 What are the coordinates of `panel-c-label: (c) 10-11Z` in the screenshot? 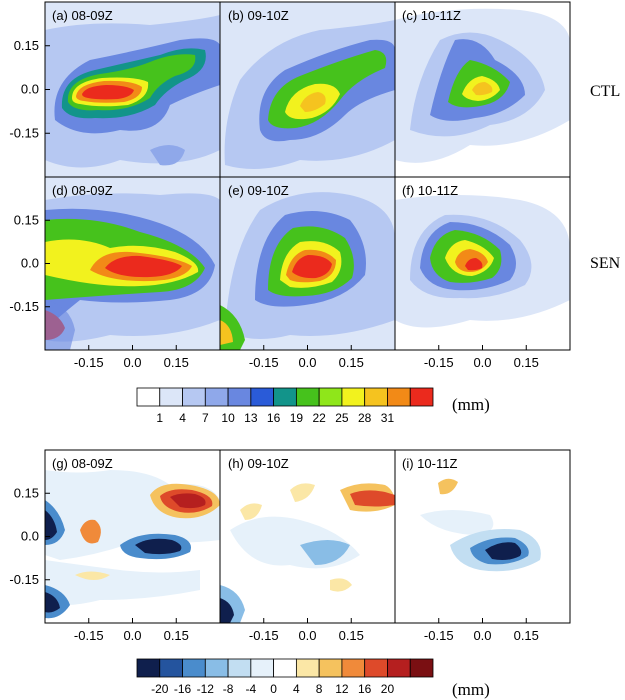 It's located at (431, 15).